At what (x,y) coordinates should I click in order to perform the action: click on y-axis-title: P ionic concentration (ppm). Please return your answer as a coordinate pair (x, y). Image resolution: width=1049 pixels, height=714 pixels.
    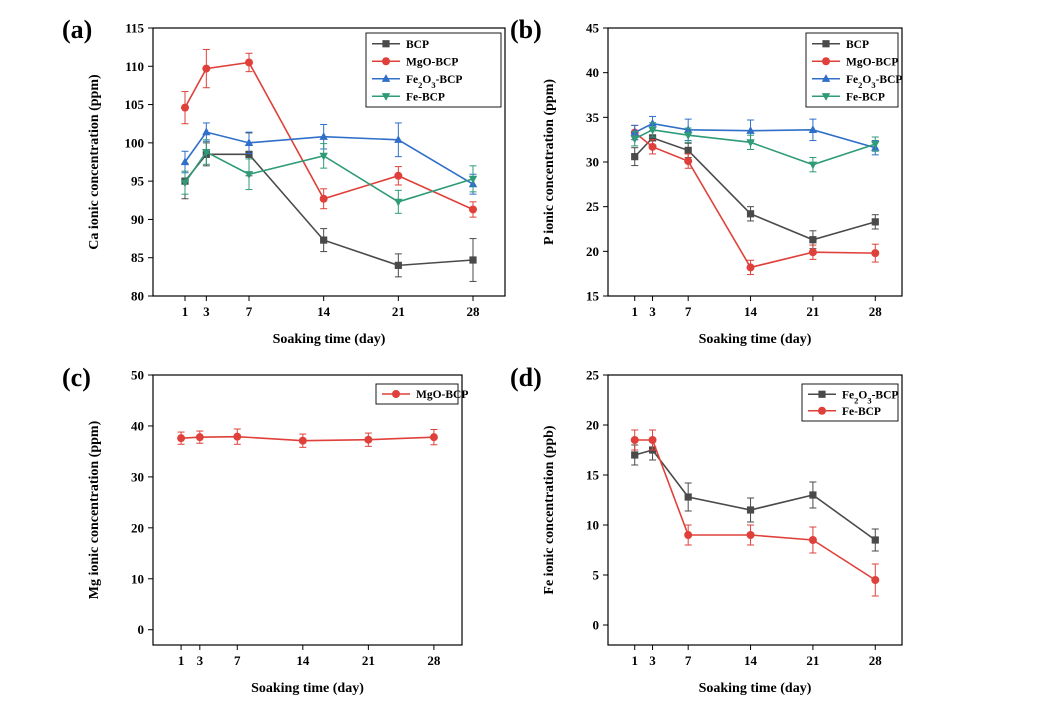
    Looking at the image, I should click on (549, 162).